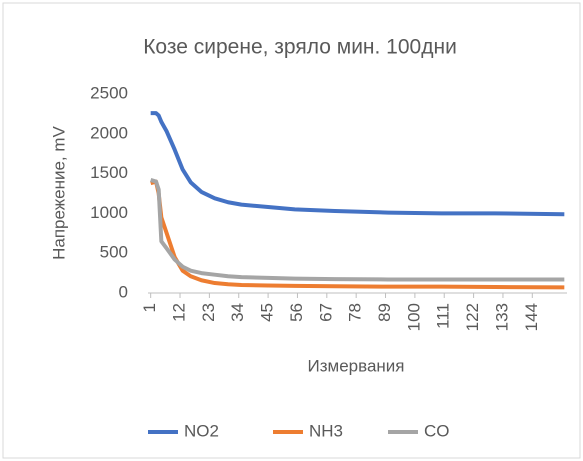  Describe the element at coordinates (109, 172) in the screenshot. I see `y-tick-label: 1500` at that location.